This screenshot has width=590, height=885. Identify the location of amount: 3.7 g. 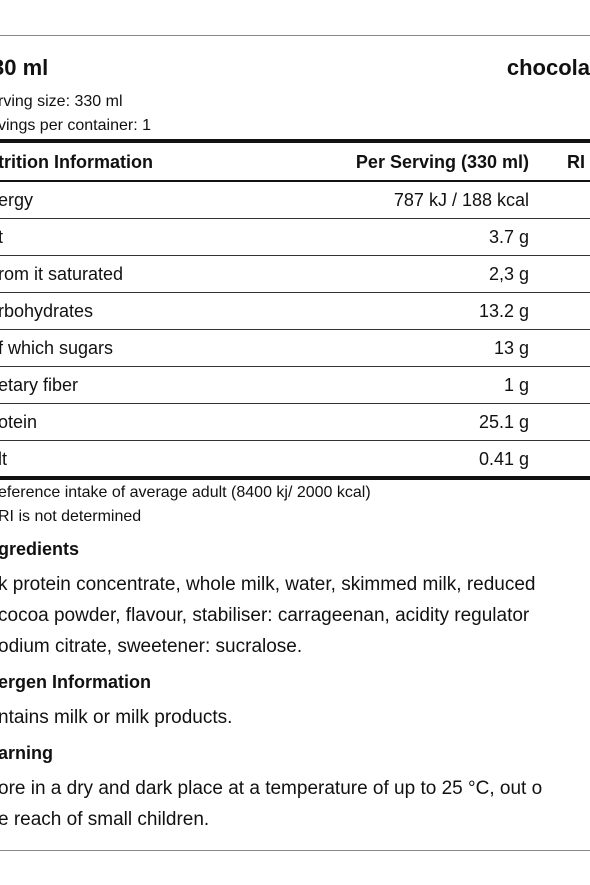
(508, 237).